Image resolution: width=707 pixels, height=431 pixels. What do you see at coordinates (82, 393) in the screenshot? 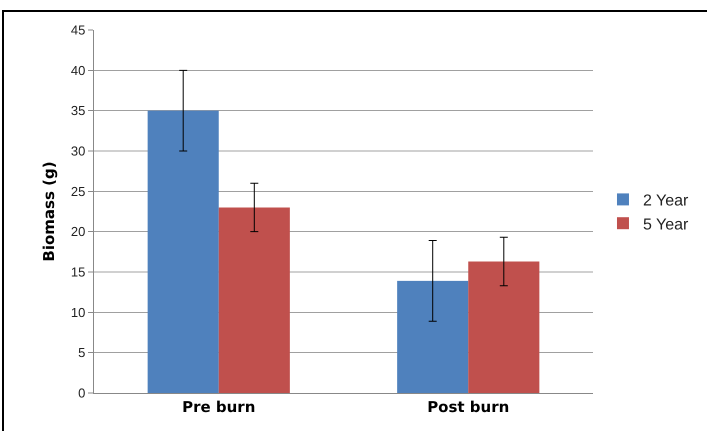
I see `y-tick-label: 0` at bounding box center [82, 393].